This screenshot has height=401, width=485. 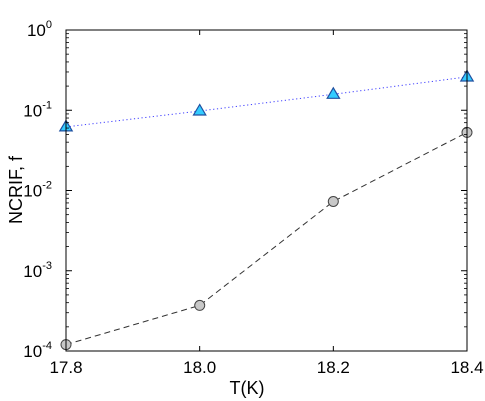 What do you see at coordinates (16, 189) in the screenshot?
I see `y-axis-label: NCRIF, f` at bounding box center [16, 189].